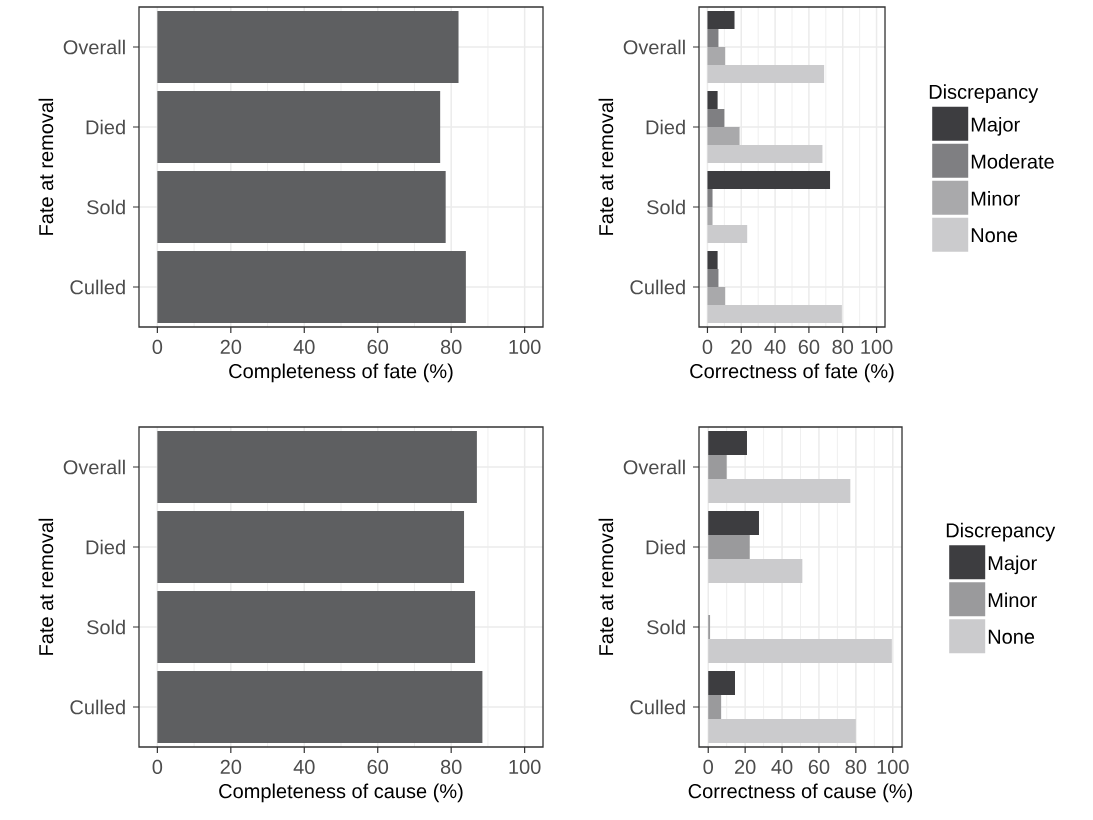  Describe the element at coordinates (792, 373) in the screenshot. I see `x-axis-title: Correctness of fate (%)` at that location.